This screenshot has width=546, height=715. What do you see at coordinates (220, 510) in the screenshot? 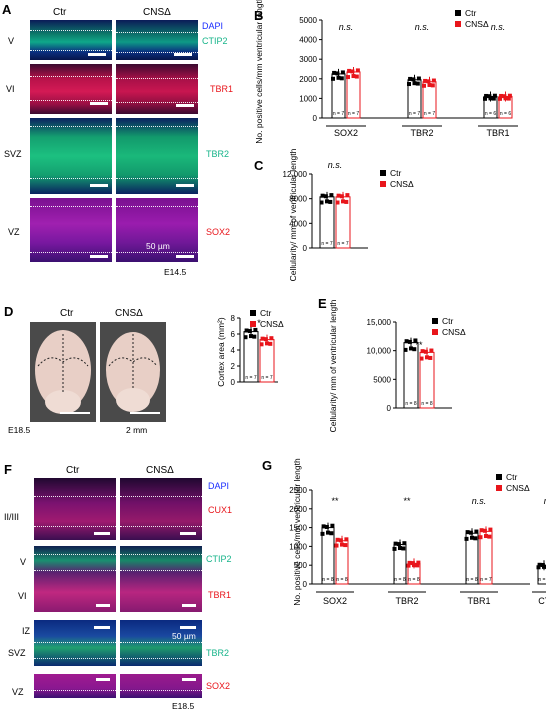
I see `f-marker-cux1: CUX1` at bounding box center [220, 510].